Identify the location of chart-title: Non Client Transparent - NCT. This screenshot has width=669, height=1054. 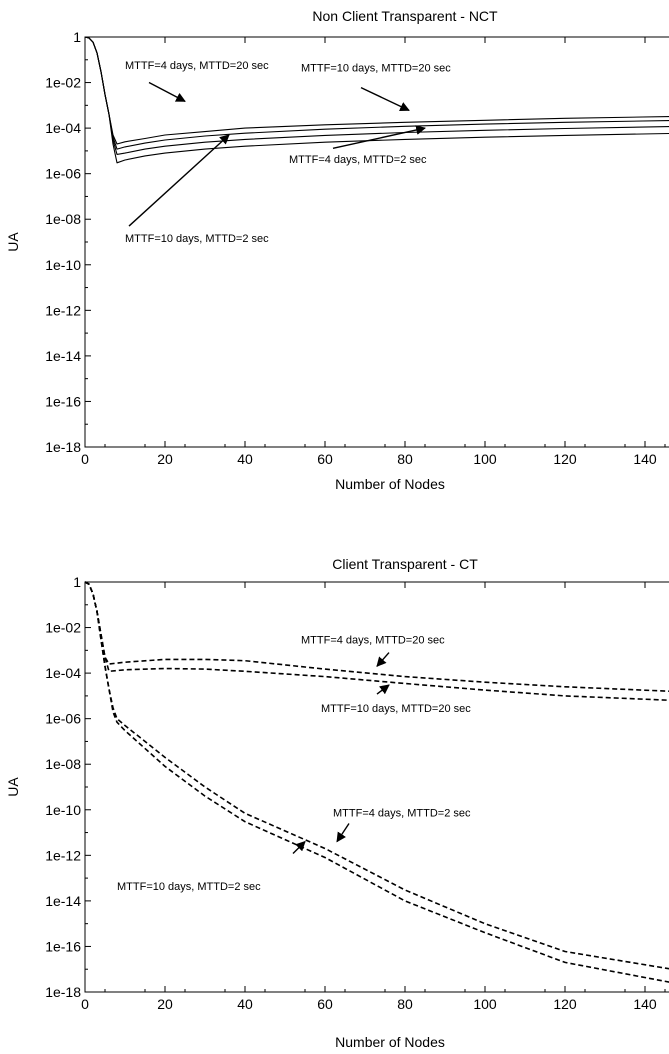
(405, 16).